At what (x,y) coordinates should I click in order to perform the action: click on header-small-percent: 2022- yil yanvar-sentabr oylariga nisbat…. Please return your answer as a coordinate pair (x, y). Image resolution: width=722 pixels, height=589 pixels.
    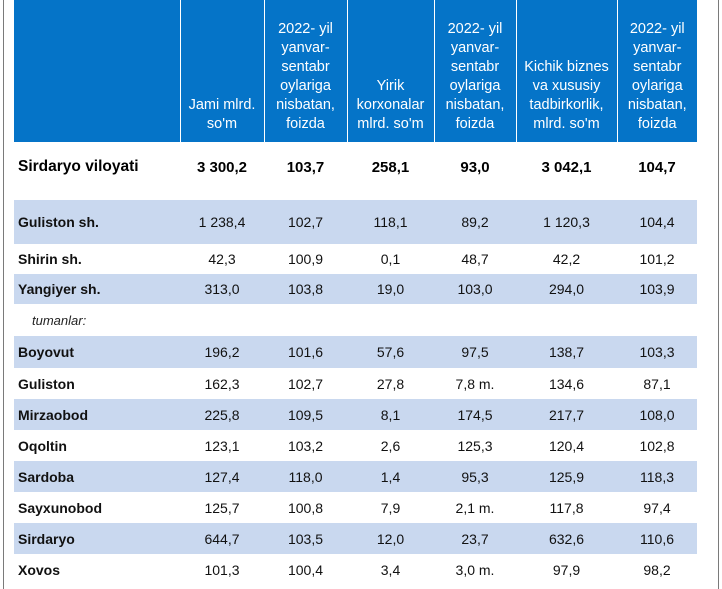
    Looking at the image, I should click on (656, 71).